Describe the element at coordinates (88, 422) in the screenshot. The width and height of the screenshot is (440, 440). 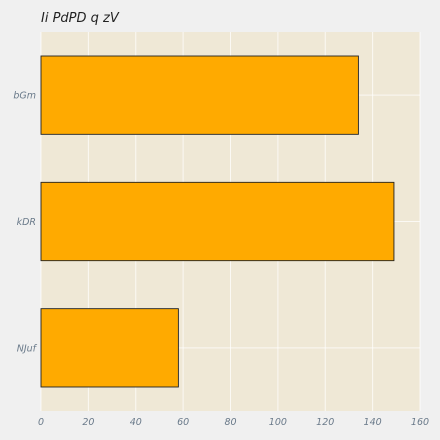
I see `x-tick-label-20: 20` at that location.